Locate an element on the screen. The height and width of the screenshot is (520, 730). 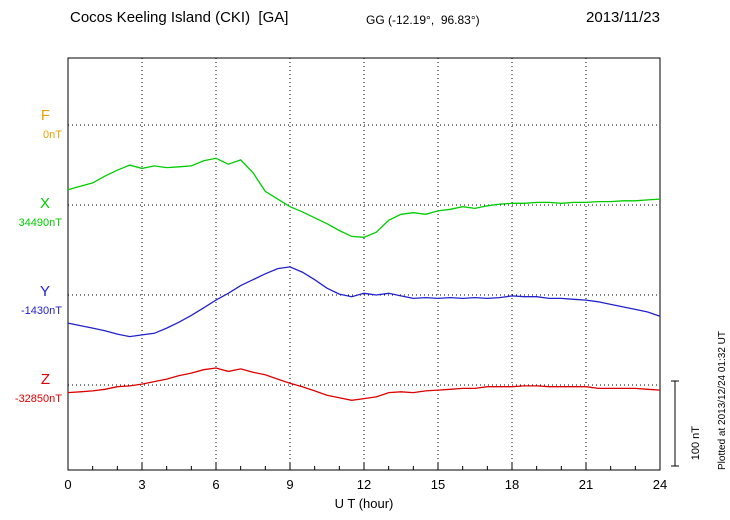
axis-ticks is located at coordinates (364, 466).